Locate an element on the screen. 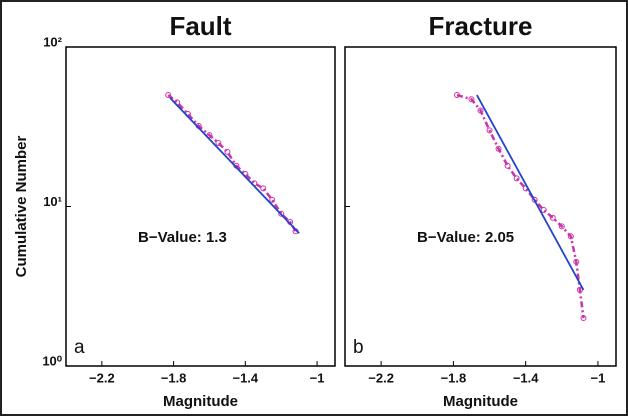  panel-letter: b is located at coordinates (358, 347).